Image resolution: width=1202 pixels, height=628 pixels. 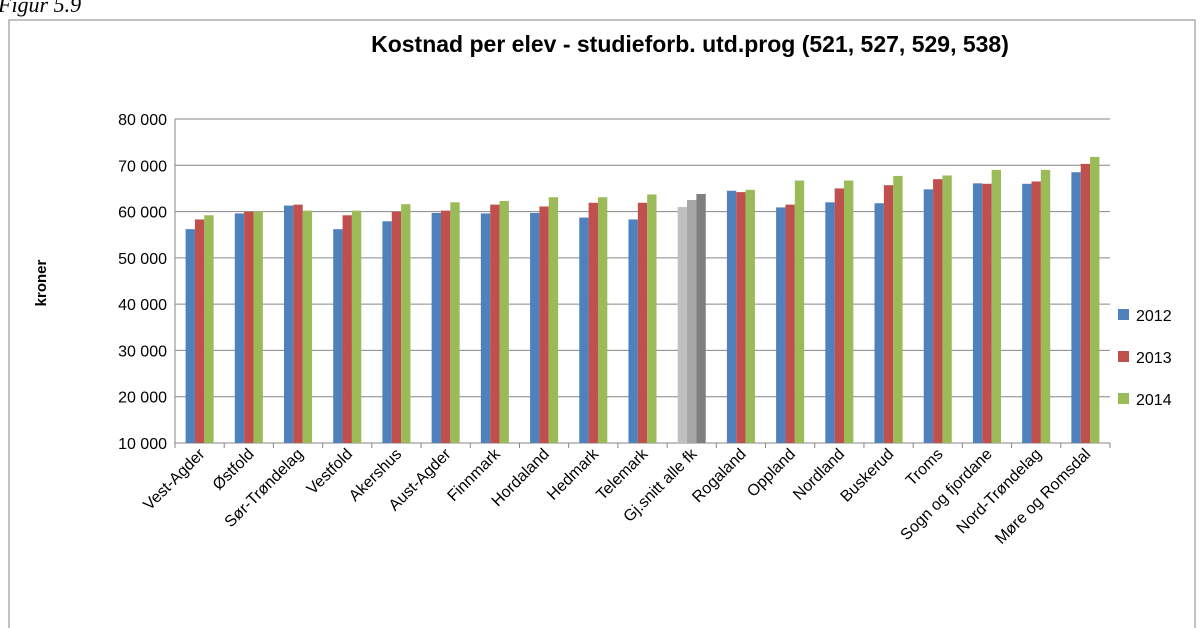 What do you see at coordinates (142, 166) in the screenshot?
I see `y-tick-label: 70 000` at bounding box center [142, 166].